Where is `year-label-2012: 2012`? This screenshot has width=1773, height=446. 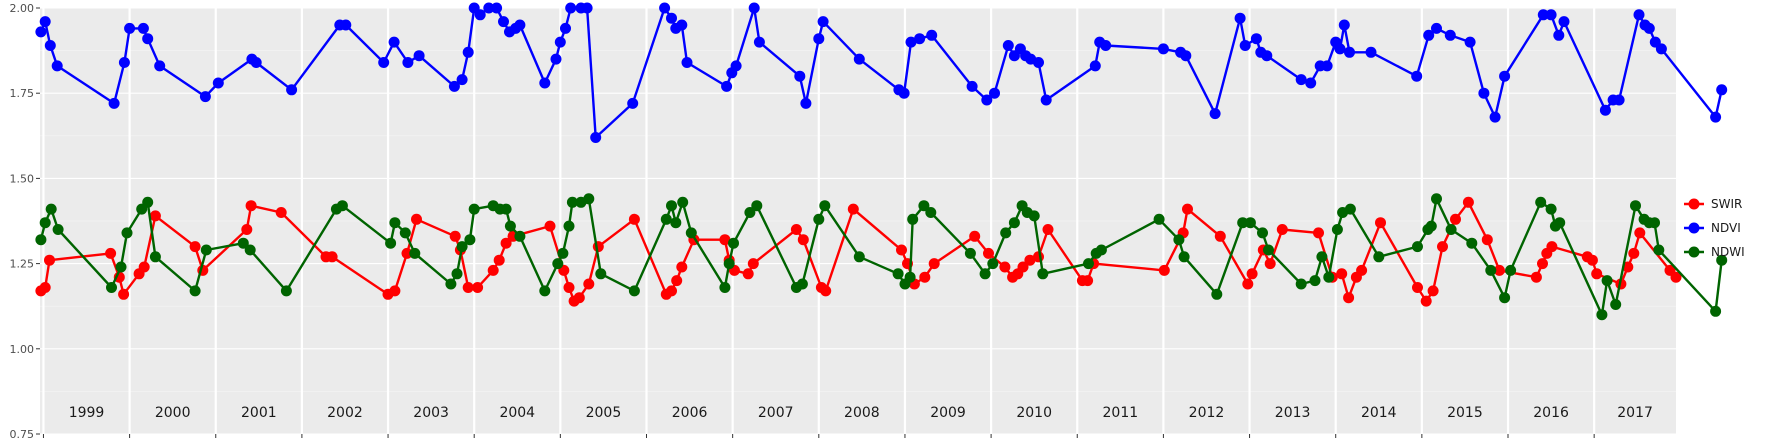
year-label-2012: 2012 is located at coordinates (1207, 413).